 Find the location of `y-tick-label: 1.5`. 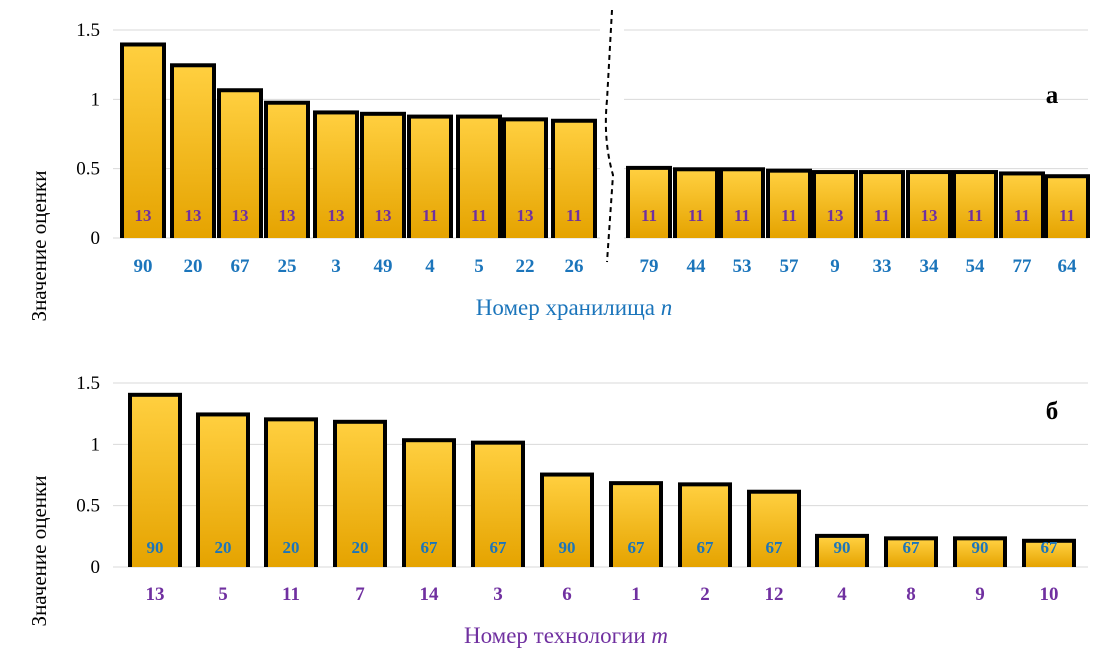

y-tick-label: 1.5 is located at coordinates (88, 30).